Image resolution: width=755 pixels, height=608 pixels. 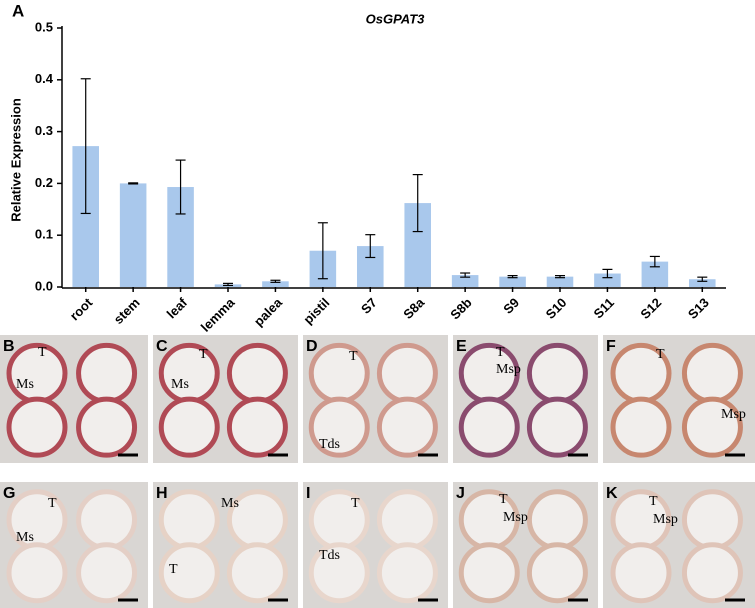 I want to click on panel: C T Ms, so click(x=225, y=399).